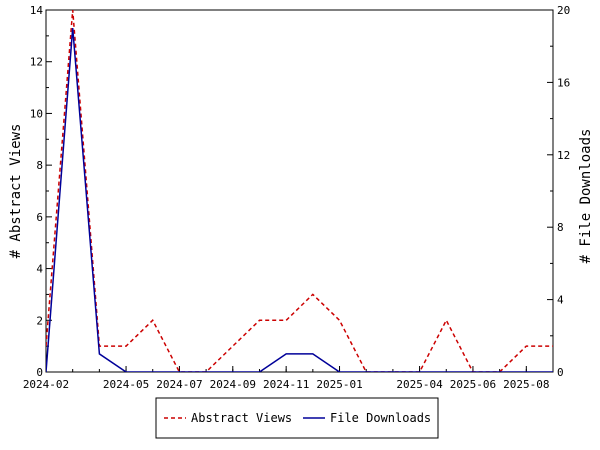 Image resolution: width=600 pixels, height=450 pixels. I want to click on y-left-tick-label: 14, so click(37, 10).